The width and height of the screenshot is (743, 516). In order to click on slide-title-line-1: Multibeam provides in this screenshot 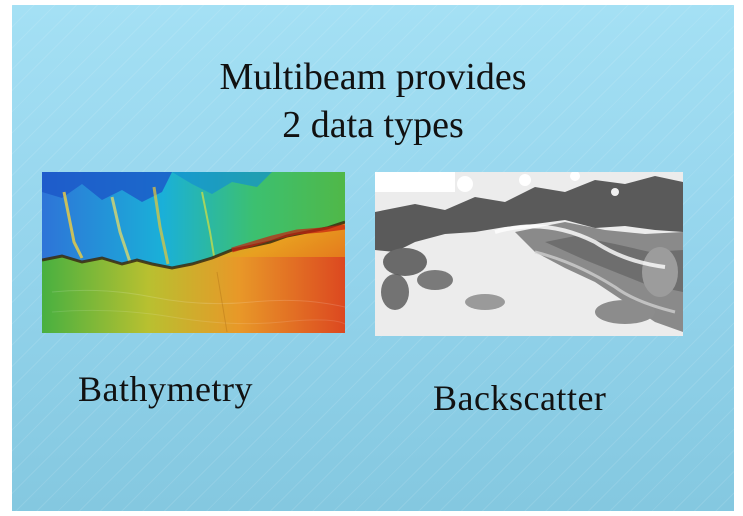, I will do `click(373, 77)`.